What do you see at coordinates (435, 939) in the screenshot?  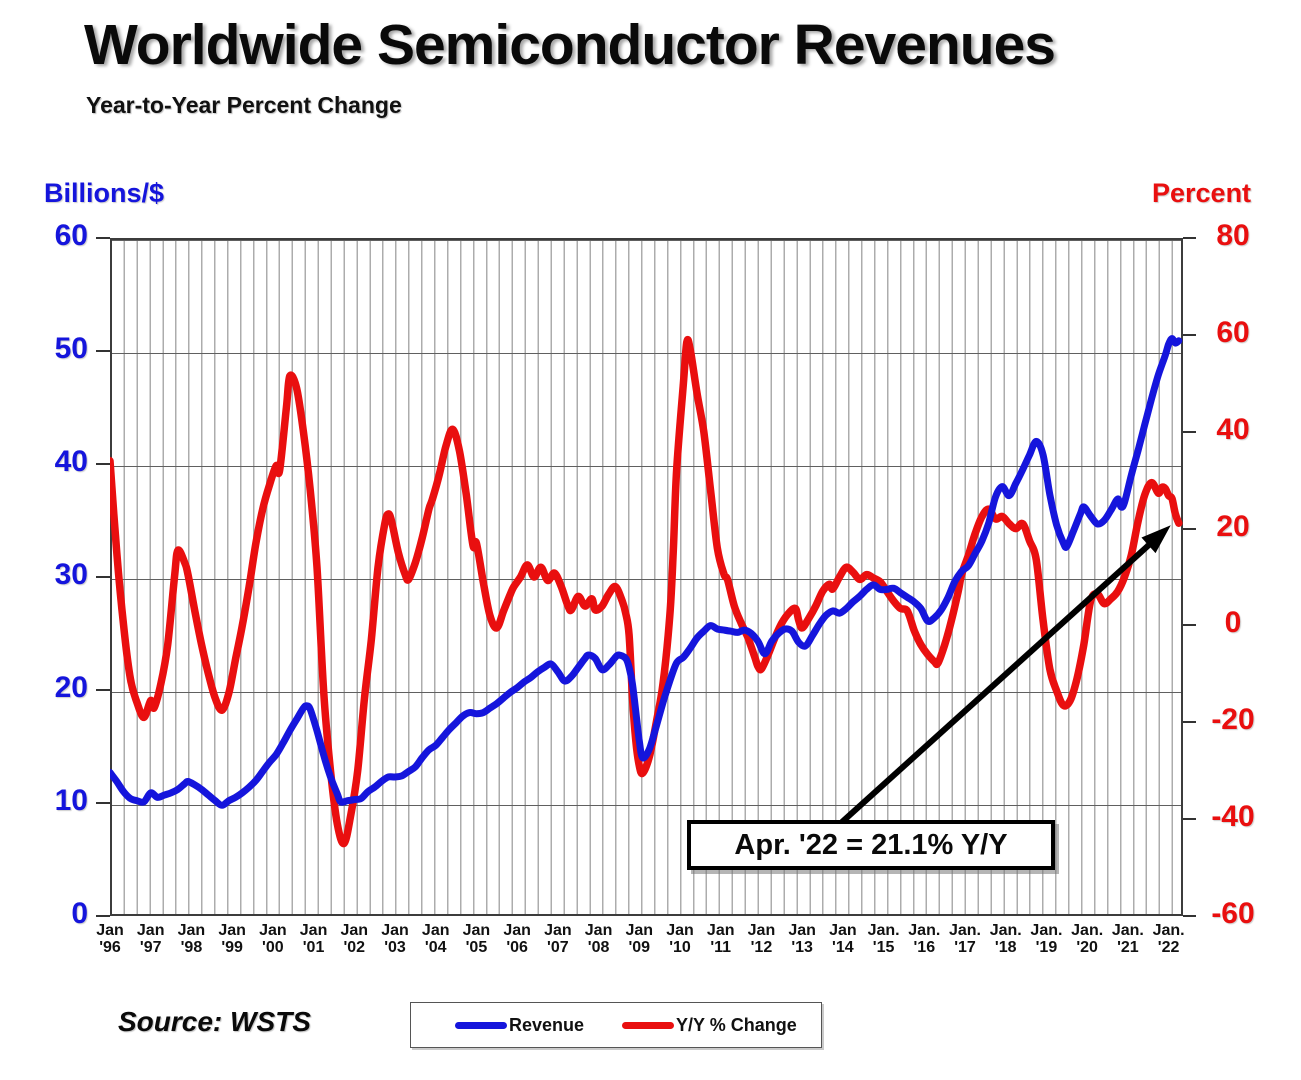 I see `x-label-04: Jan '04` at bounding box center [435, 939].